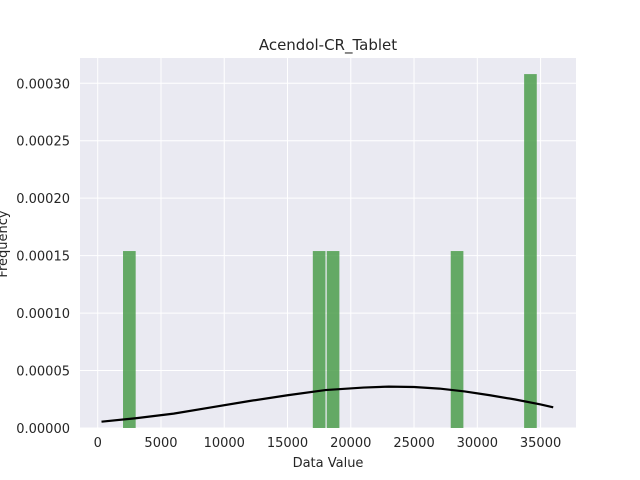 This screenshot has height=480, width=640. What do you see at coordinates (350, 443) in the screenshot?
I see `x-tick-label: 20000` at bounding box center [350, 443].